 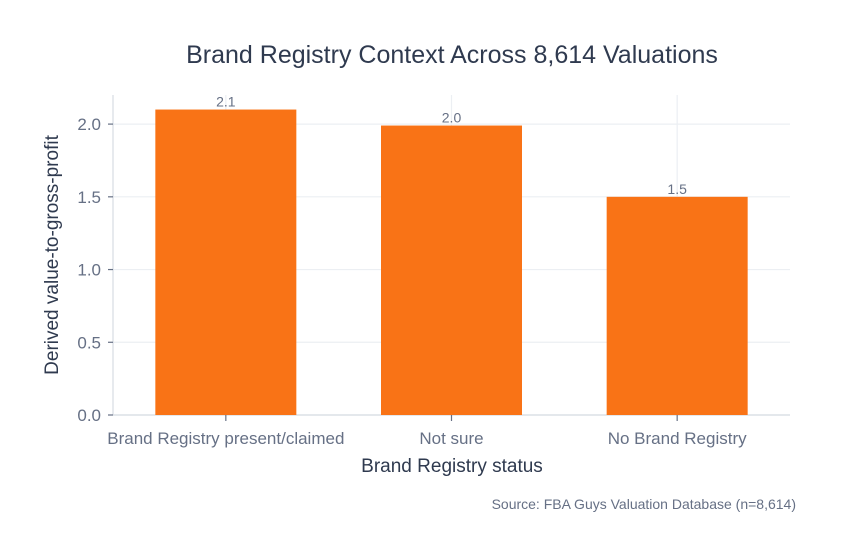 What do you see at coordinates (89, 415) in the screenshot?
I see `y-tick-label: 0.0` at bounding box center [89, 415].